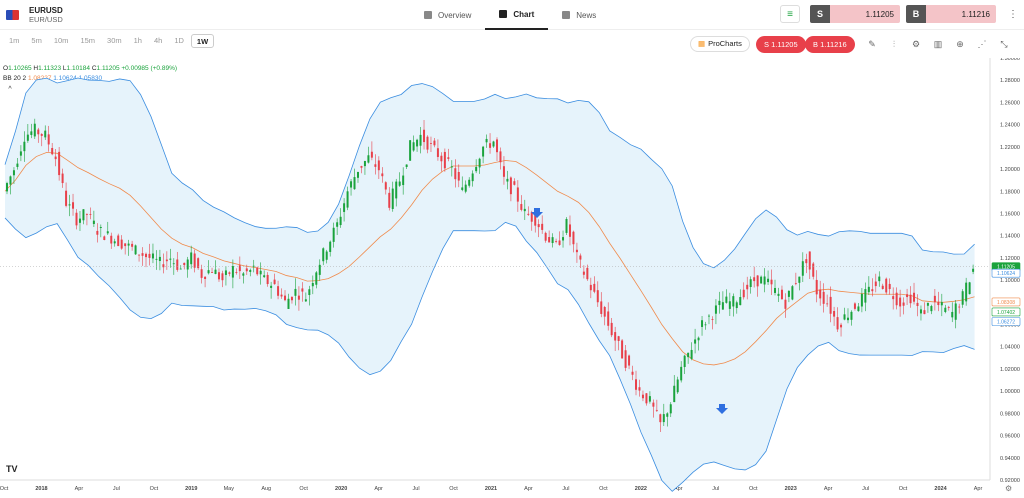 The image size is (1024, 498). What do you see at coordinates (894, 44) in the screenshot?
I see `indicators-icon: ⫶` at bounding box center [894, 44].